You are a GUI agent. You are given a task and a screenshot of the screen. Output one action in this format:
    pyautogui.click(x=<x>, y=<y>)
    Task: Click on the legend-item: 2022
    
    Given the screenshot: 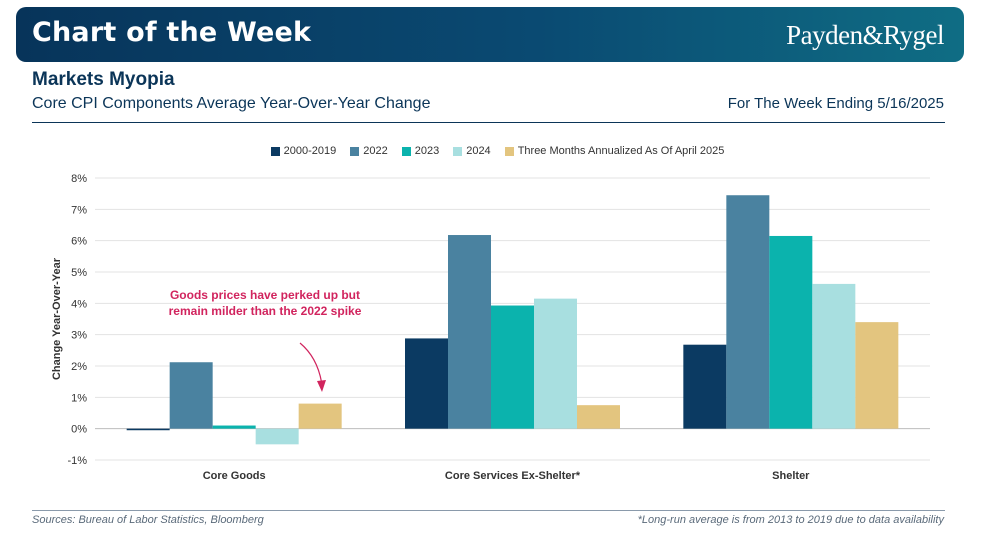 What is the action you would take?
    pyautogui.click(x=369, y=151)
    